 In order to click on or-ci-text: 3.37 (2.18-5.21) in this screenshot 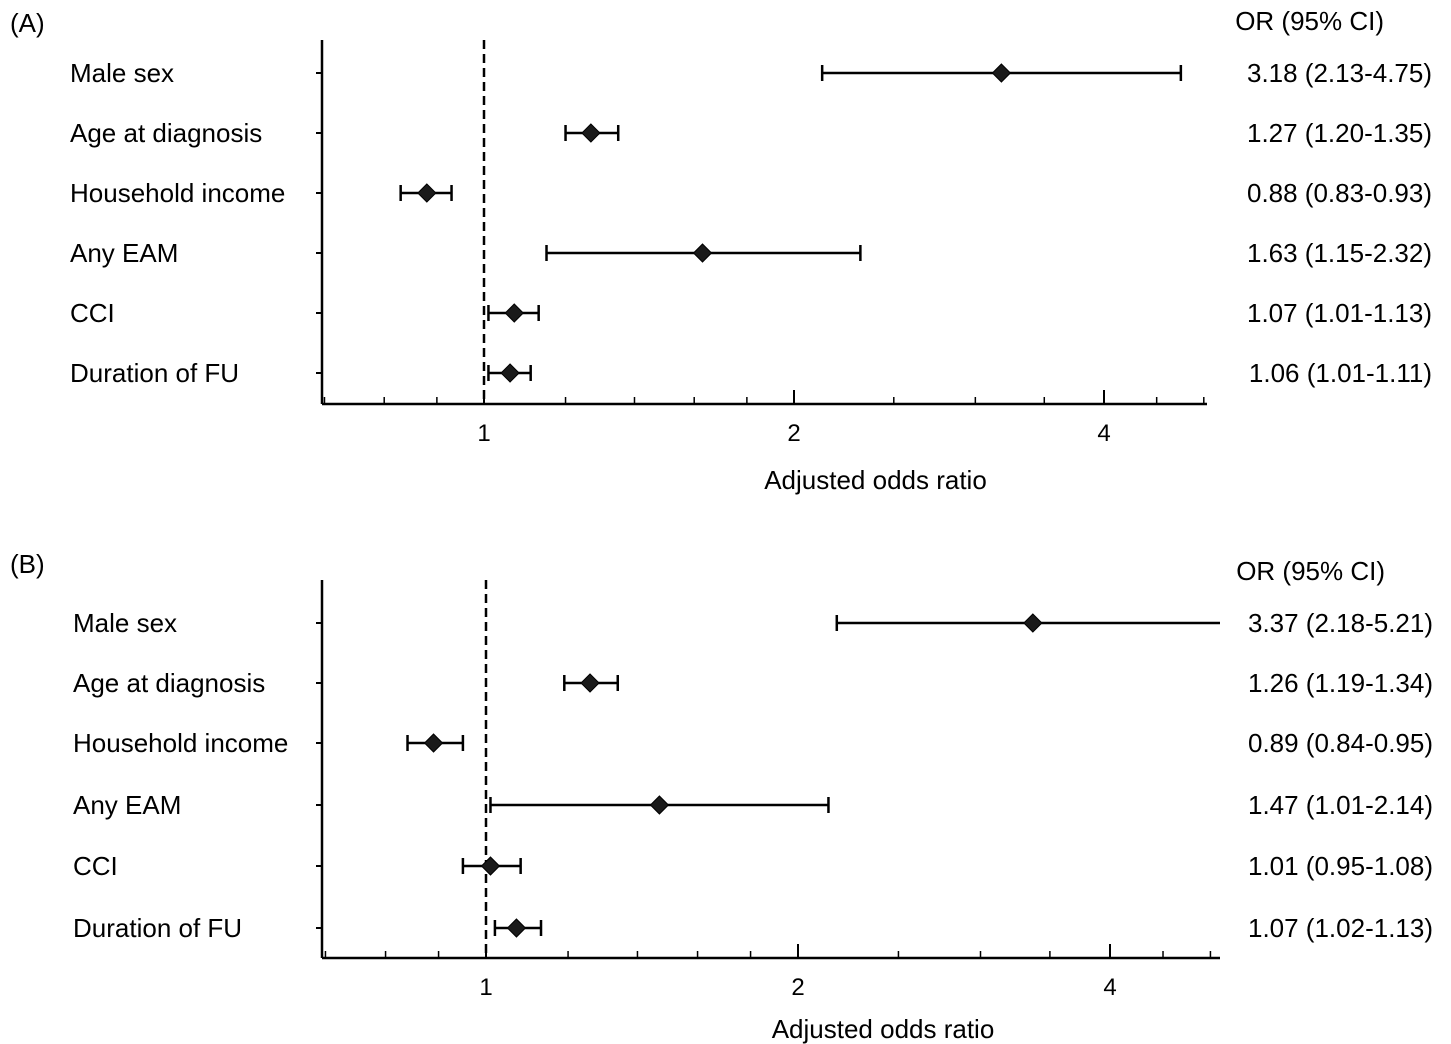, I will do `click(1340, 623)`.